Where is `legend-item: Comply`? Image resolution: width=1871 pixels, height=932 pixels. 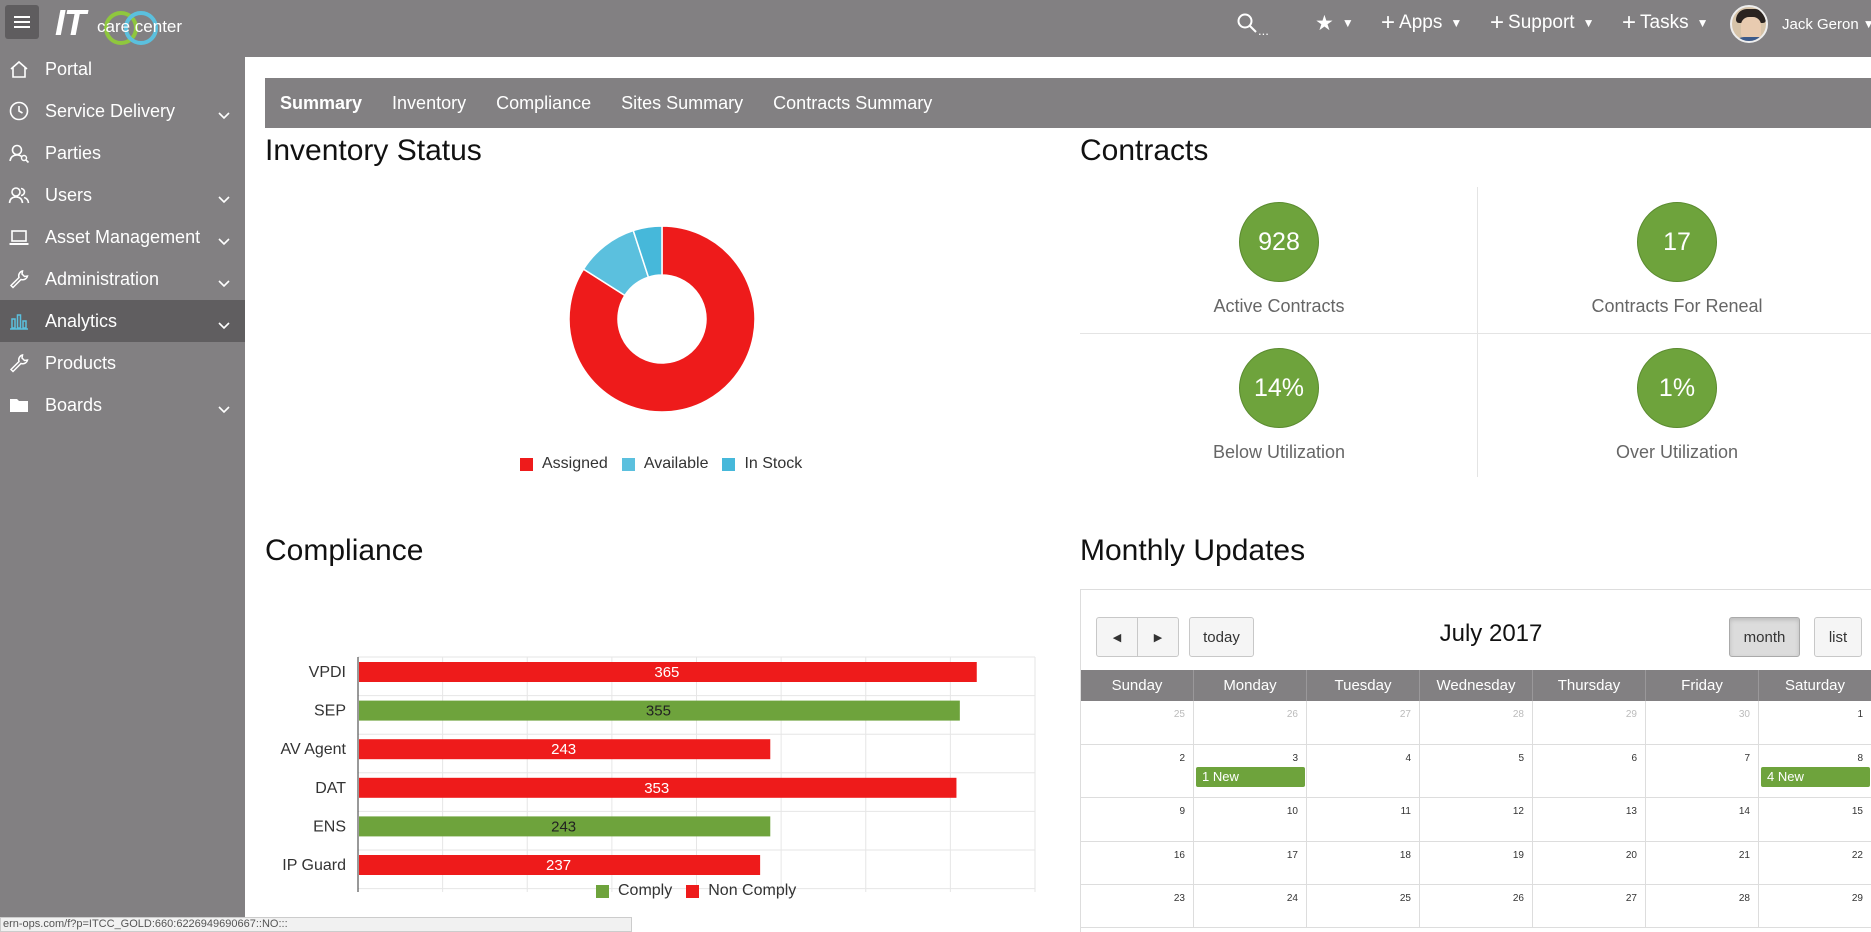 legend-item: Comply is located at coordinates (634, 891).